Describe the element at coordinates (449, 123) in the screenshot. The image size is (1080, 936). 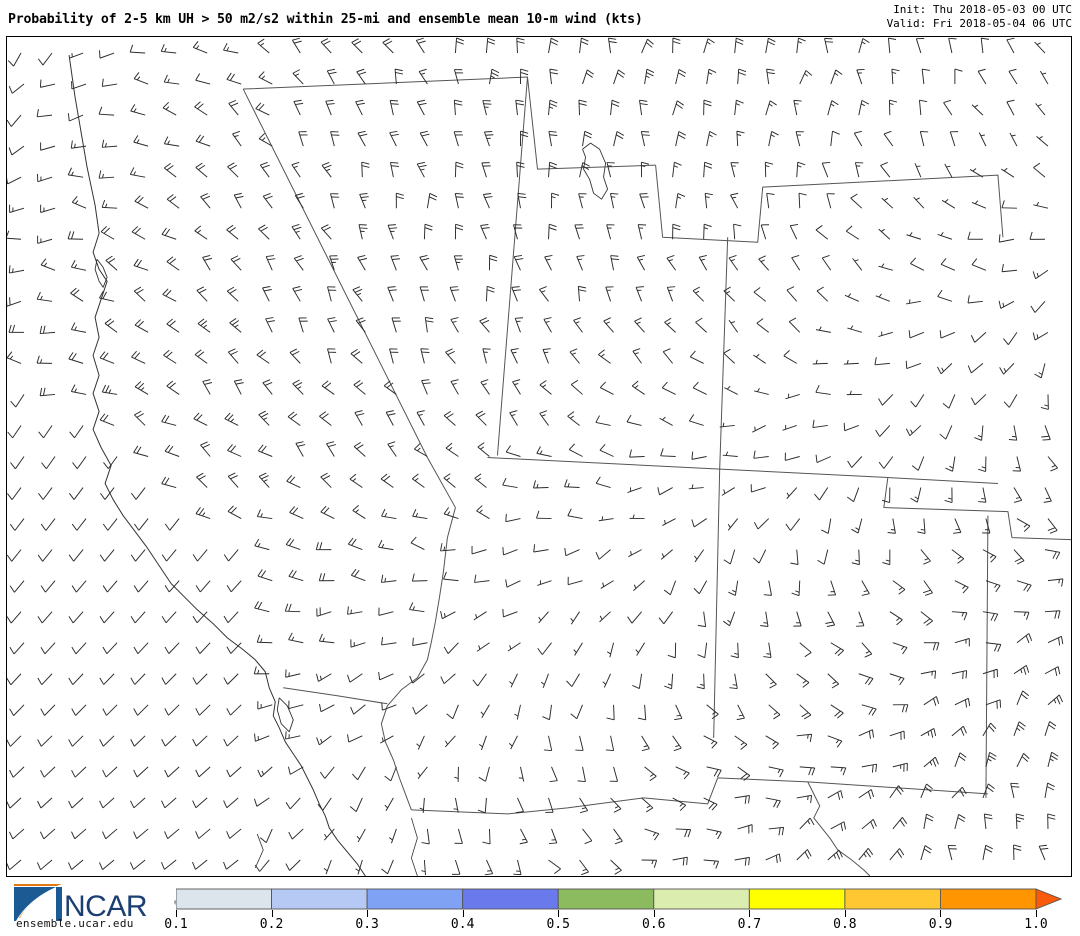
I see `state-line-nv-or-id` at that location.